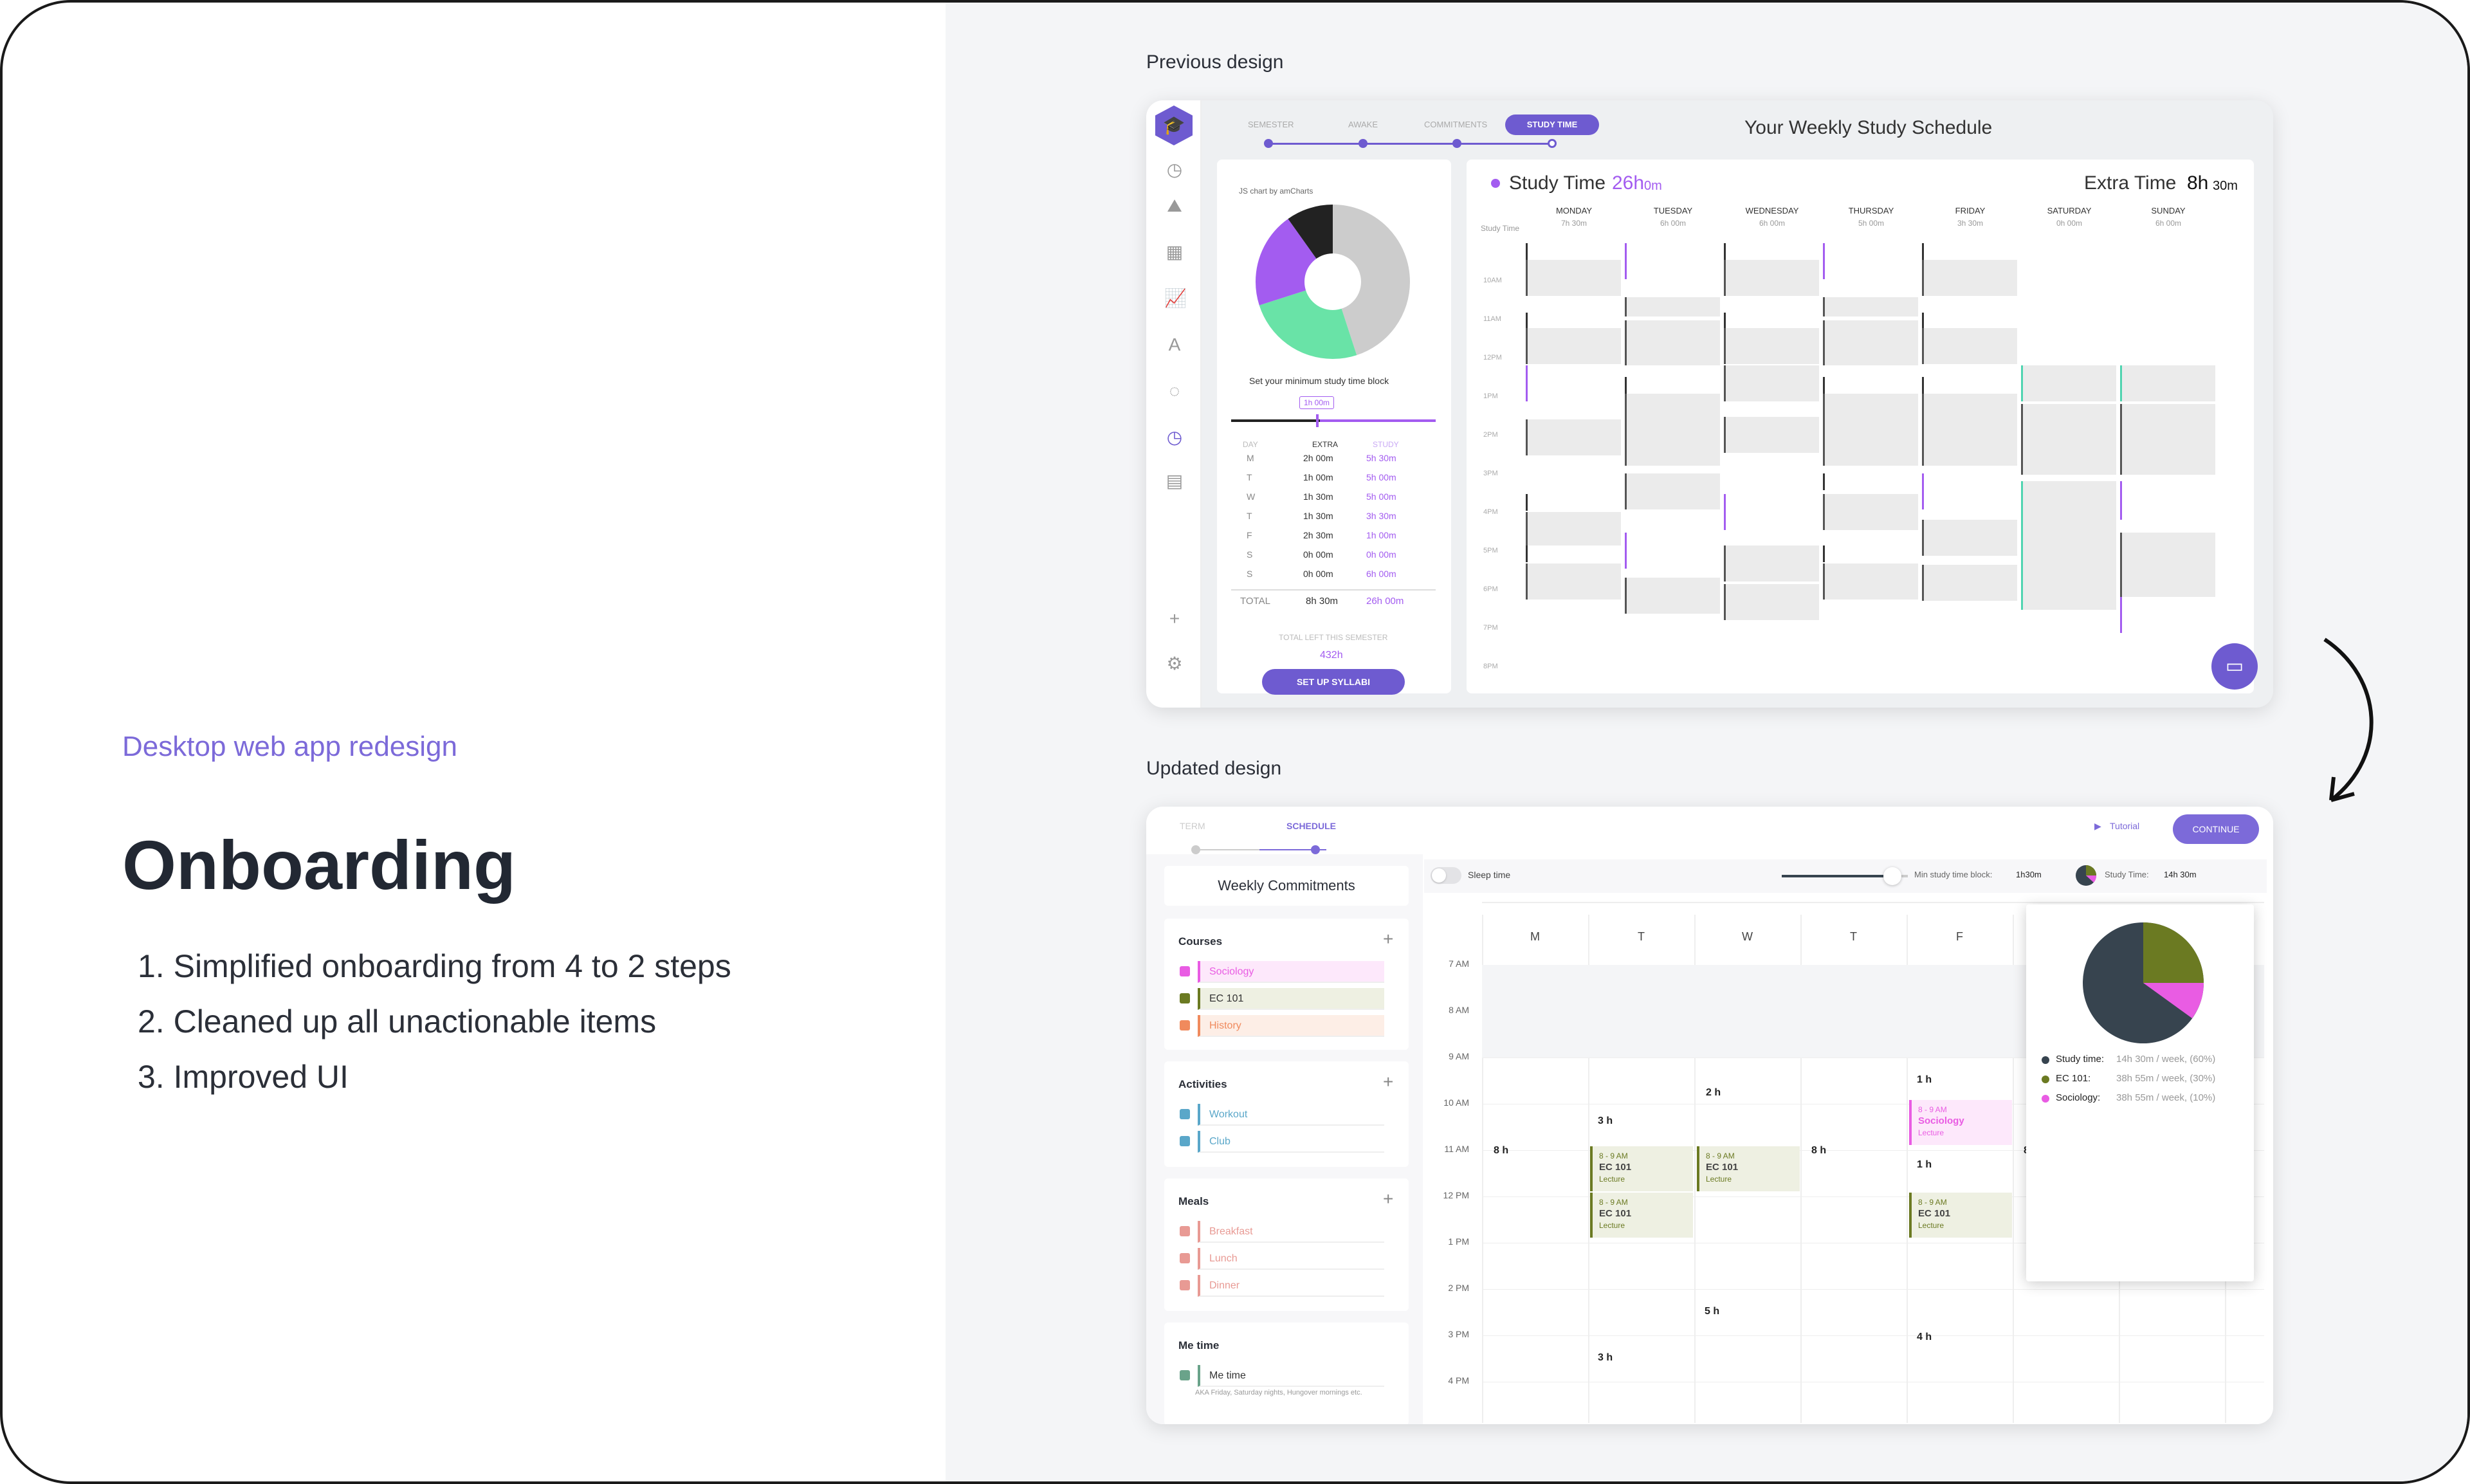 The height and width of the screenshot is (1484, 2470). Describe the element at coordinates (1388, 1082) in the screenshot. I see `add-activity-icon: +` at that location.